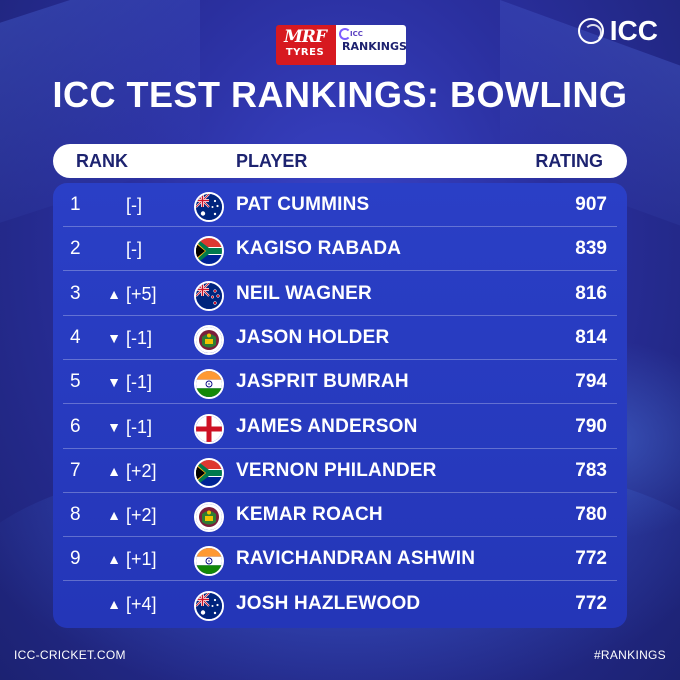 The image size is (680, 680). I want to click on table-row: ▲ [+4] JOSH HAZLEWOOD 772, so click(340, 604).